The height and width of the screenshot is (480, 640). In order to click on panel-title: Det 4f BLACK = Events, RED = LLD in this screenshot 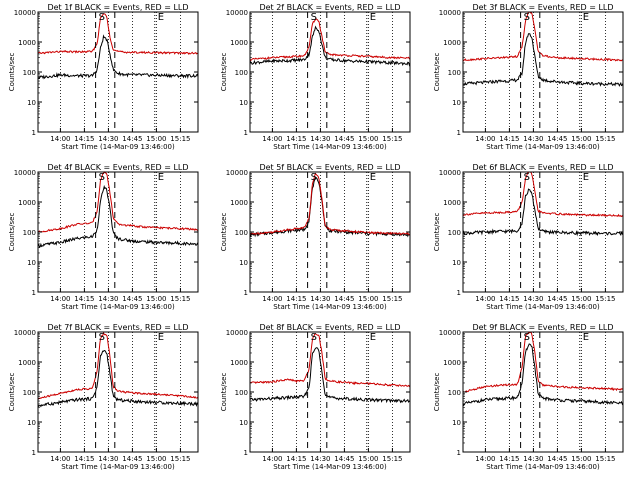, I will do `click(117, 167)`.